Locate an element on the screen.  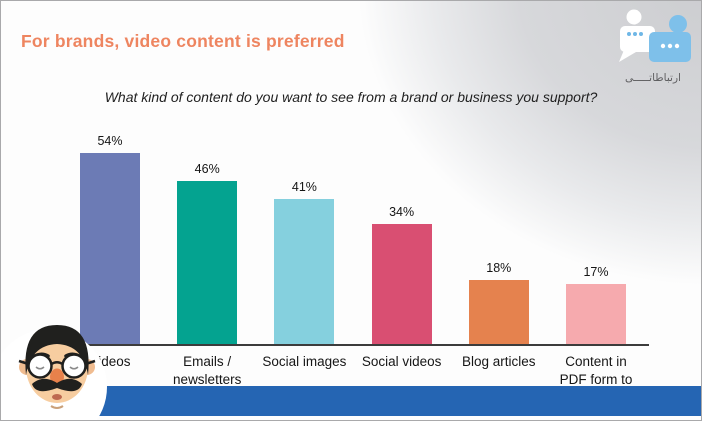
bar-value-label: 34% is located at coordinates (402, 212).